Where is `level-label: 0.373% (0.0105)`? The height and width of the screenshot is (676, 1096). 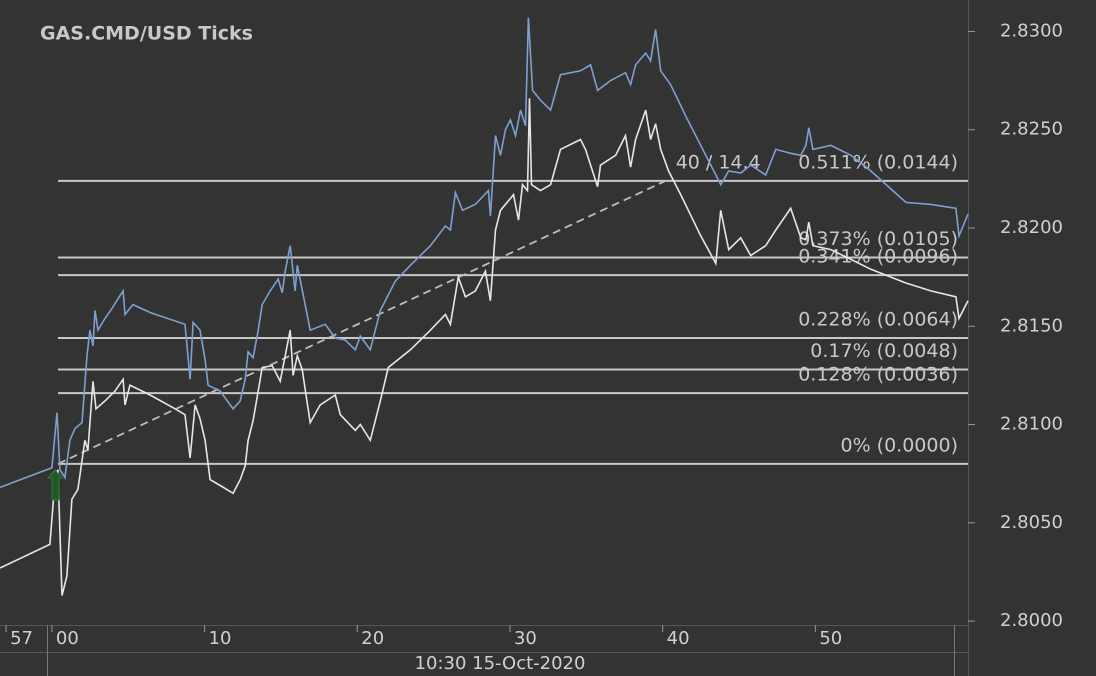
level-label: 0.373% (0.0105) is located at coordinates (878, 239).